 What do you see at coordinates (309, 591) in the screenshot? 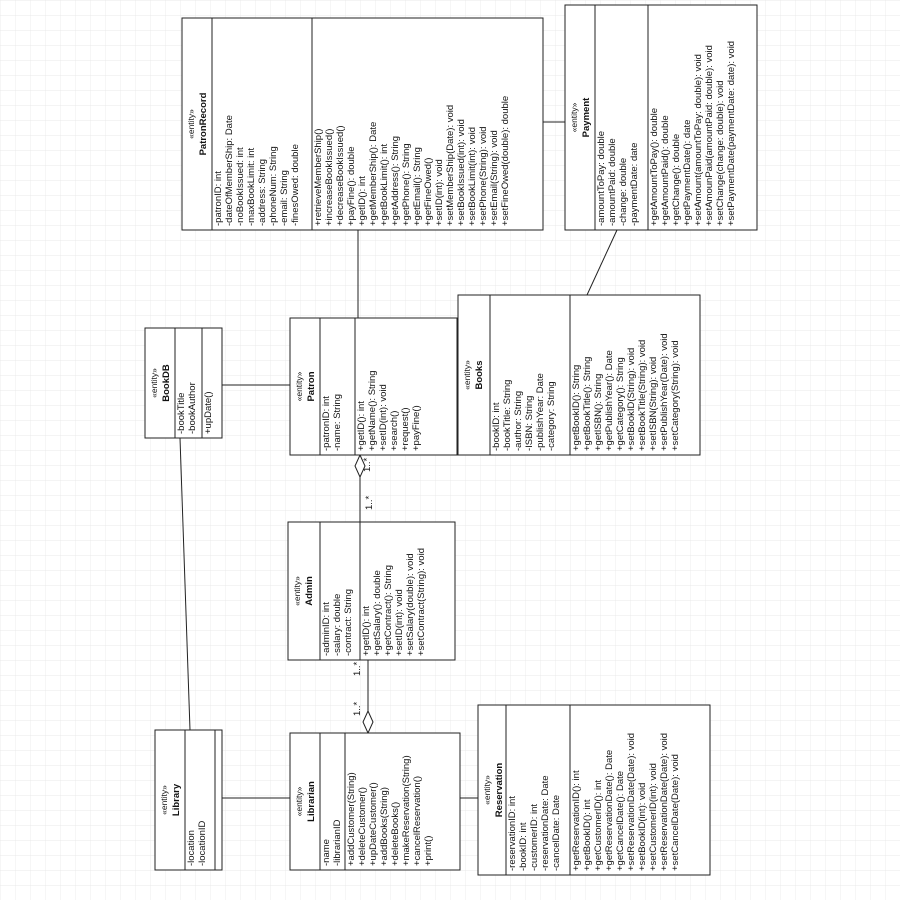
I see `class-name: Admin` at bounding box center [309, 591].